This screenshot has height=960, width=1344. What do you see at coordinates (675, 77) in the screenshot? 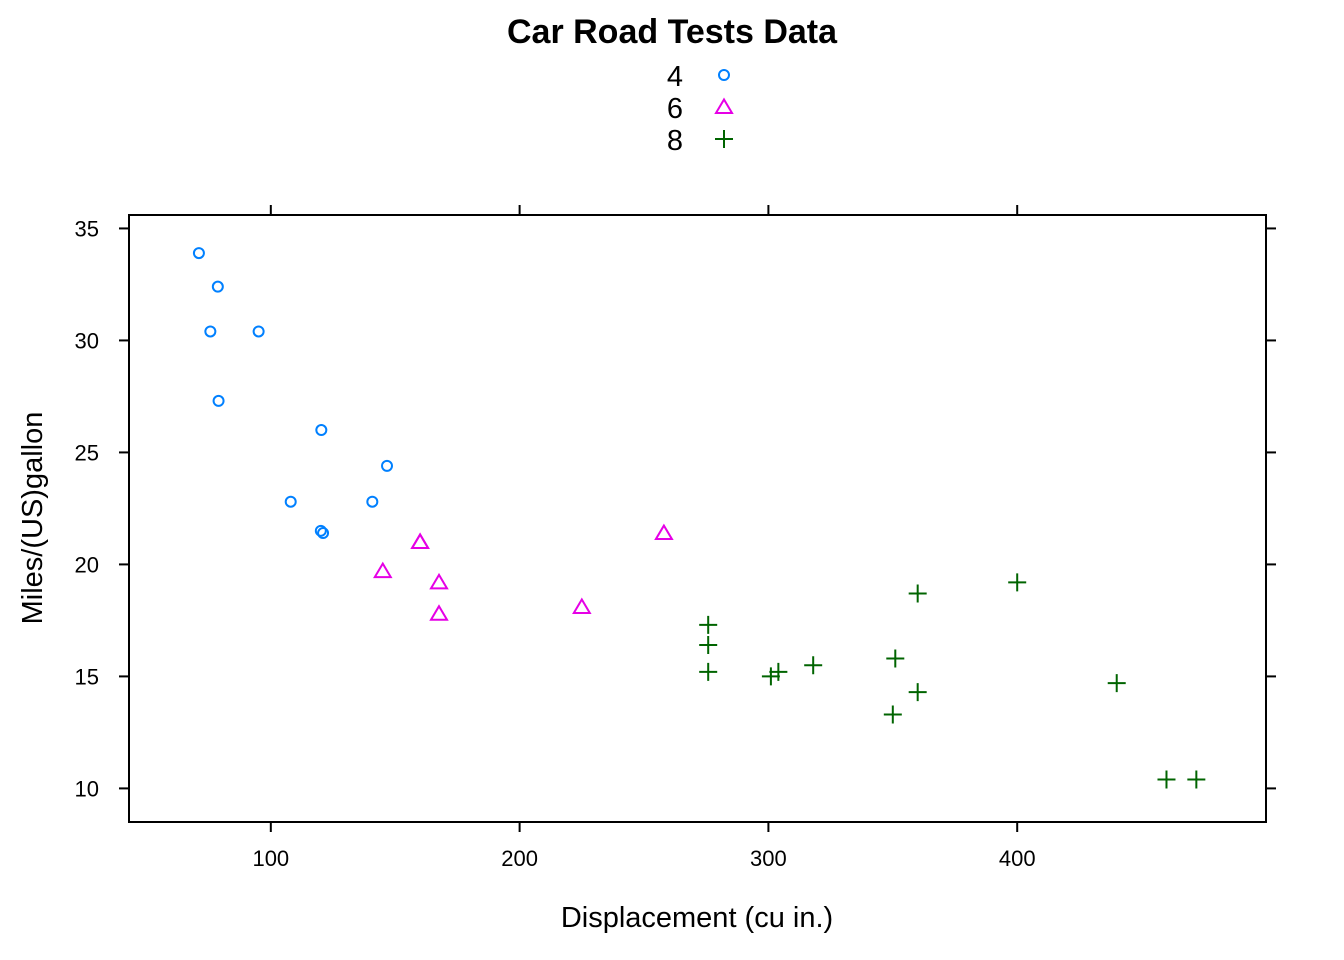
I see `legend-label-4: 4` at bounding box center [675, 77].